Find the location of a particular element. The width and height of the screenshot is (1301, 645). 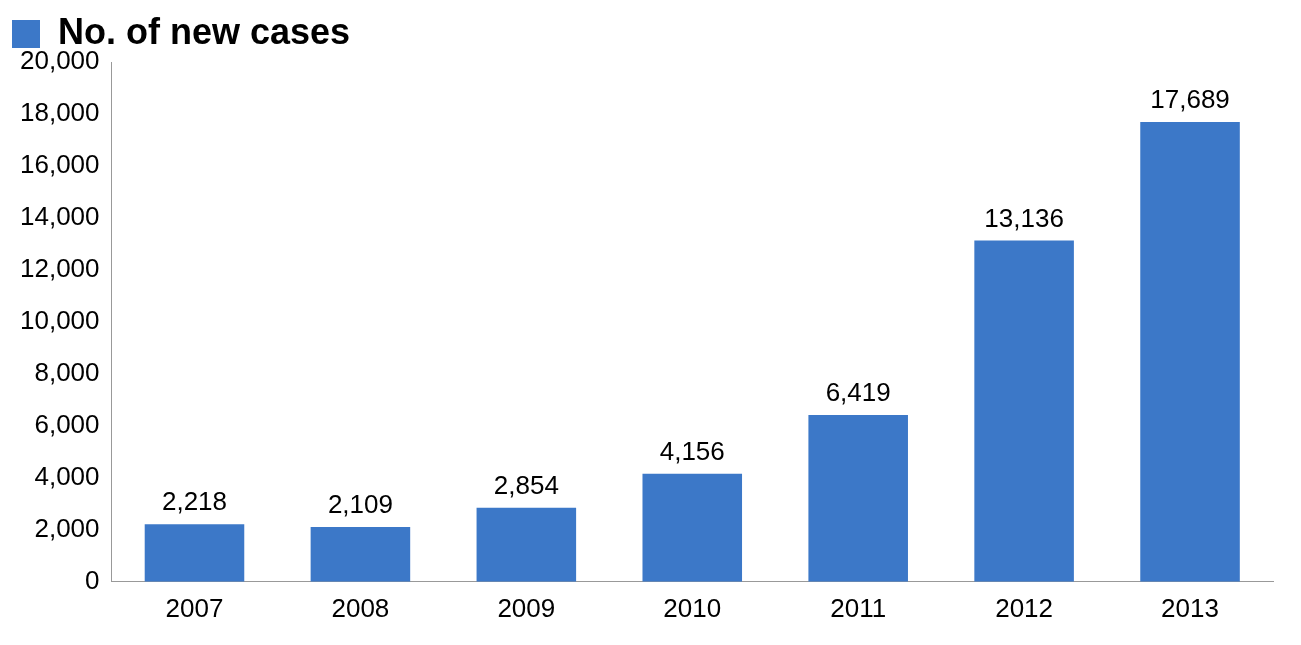

y-tick-label: 16,000 is located at coordinates (59, 164).